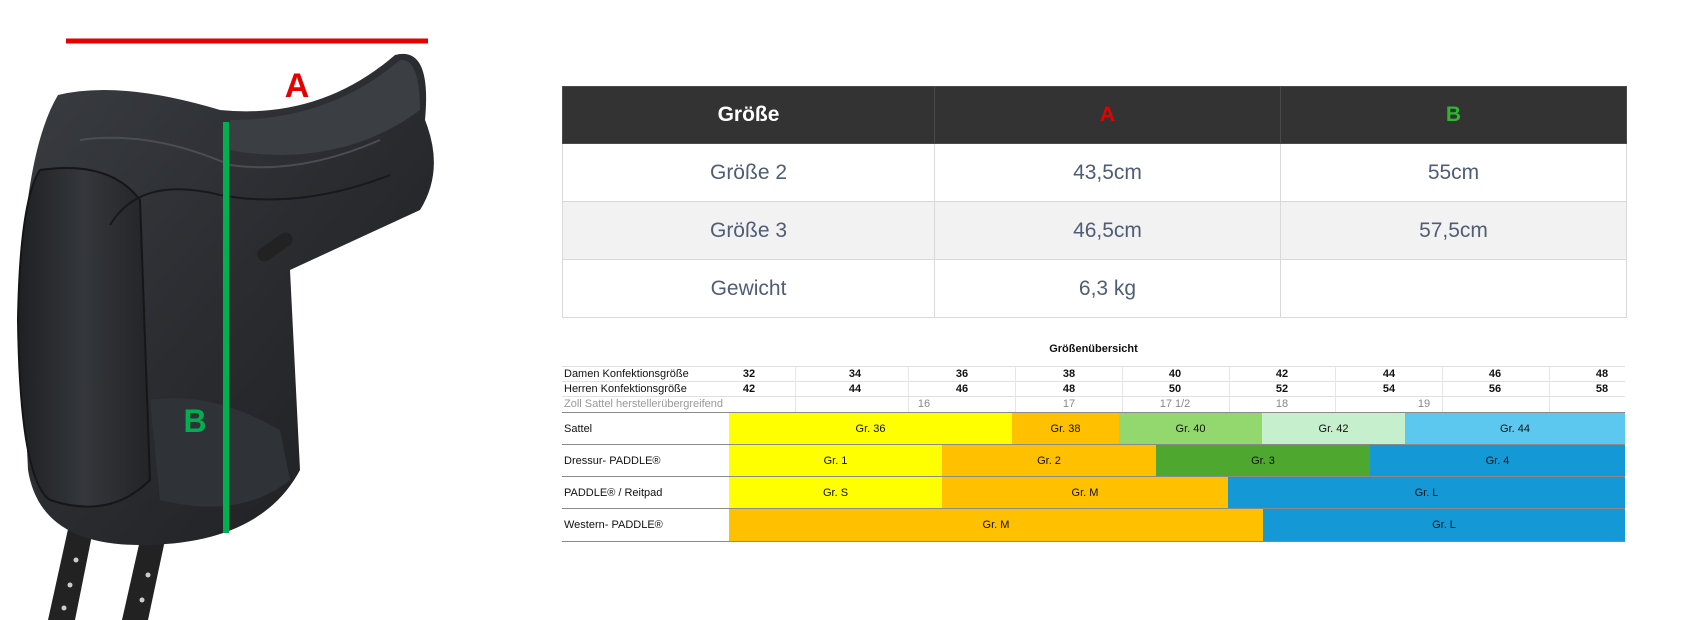  What do you see at coordinates (1069, 374) in the screenshot?
I see `damen-value: 38` at bounding box center [1069, 374].